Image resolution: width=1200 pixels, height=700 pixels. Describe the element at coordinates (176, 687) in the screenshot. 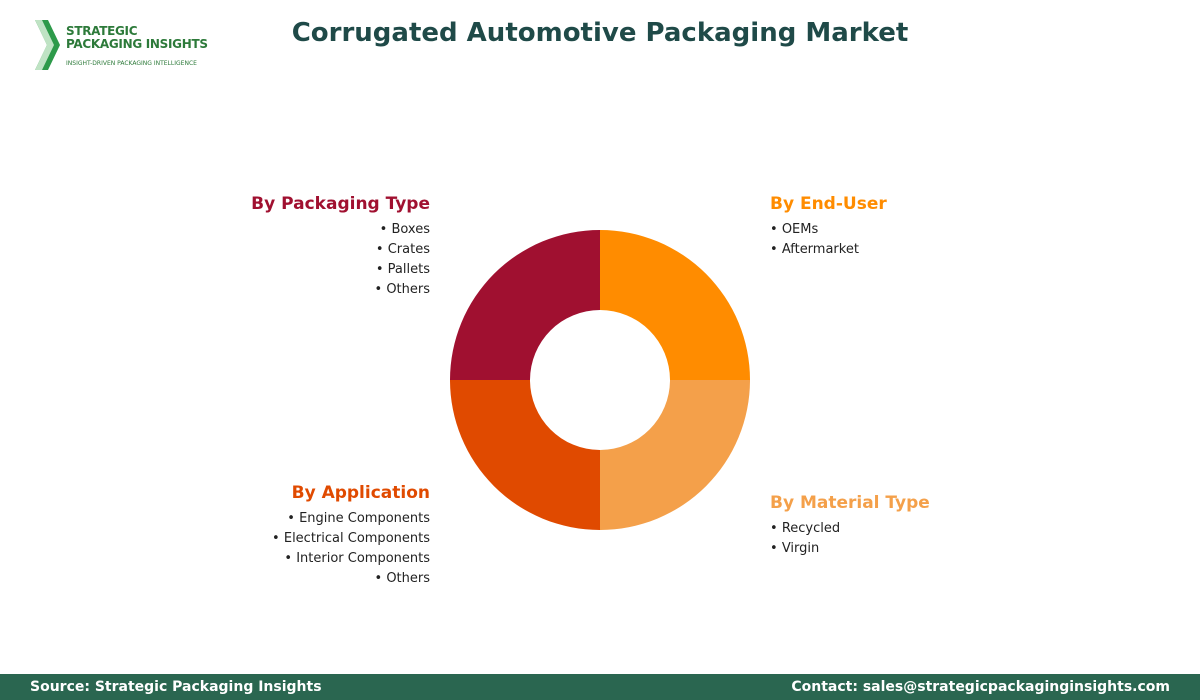

I see `source: Source: Strategic Packaging Insights` at that location.